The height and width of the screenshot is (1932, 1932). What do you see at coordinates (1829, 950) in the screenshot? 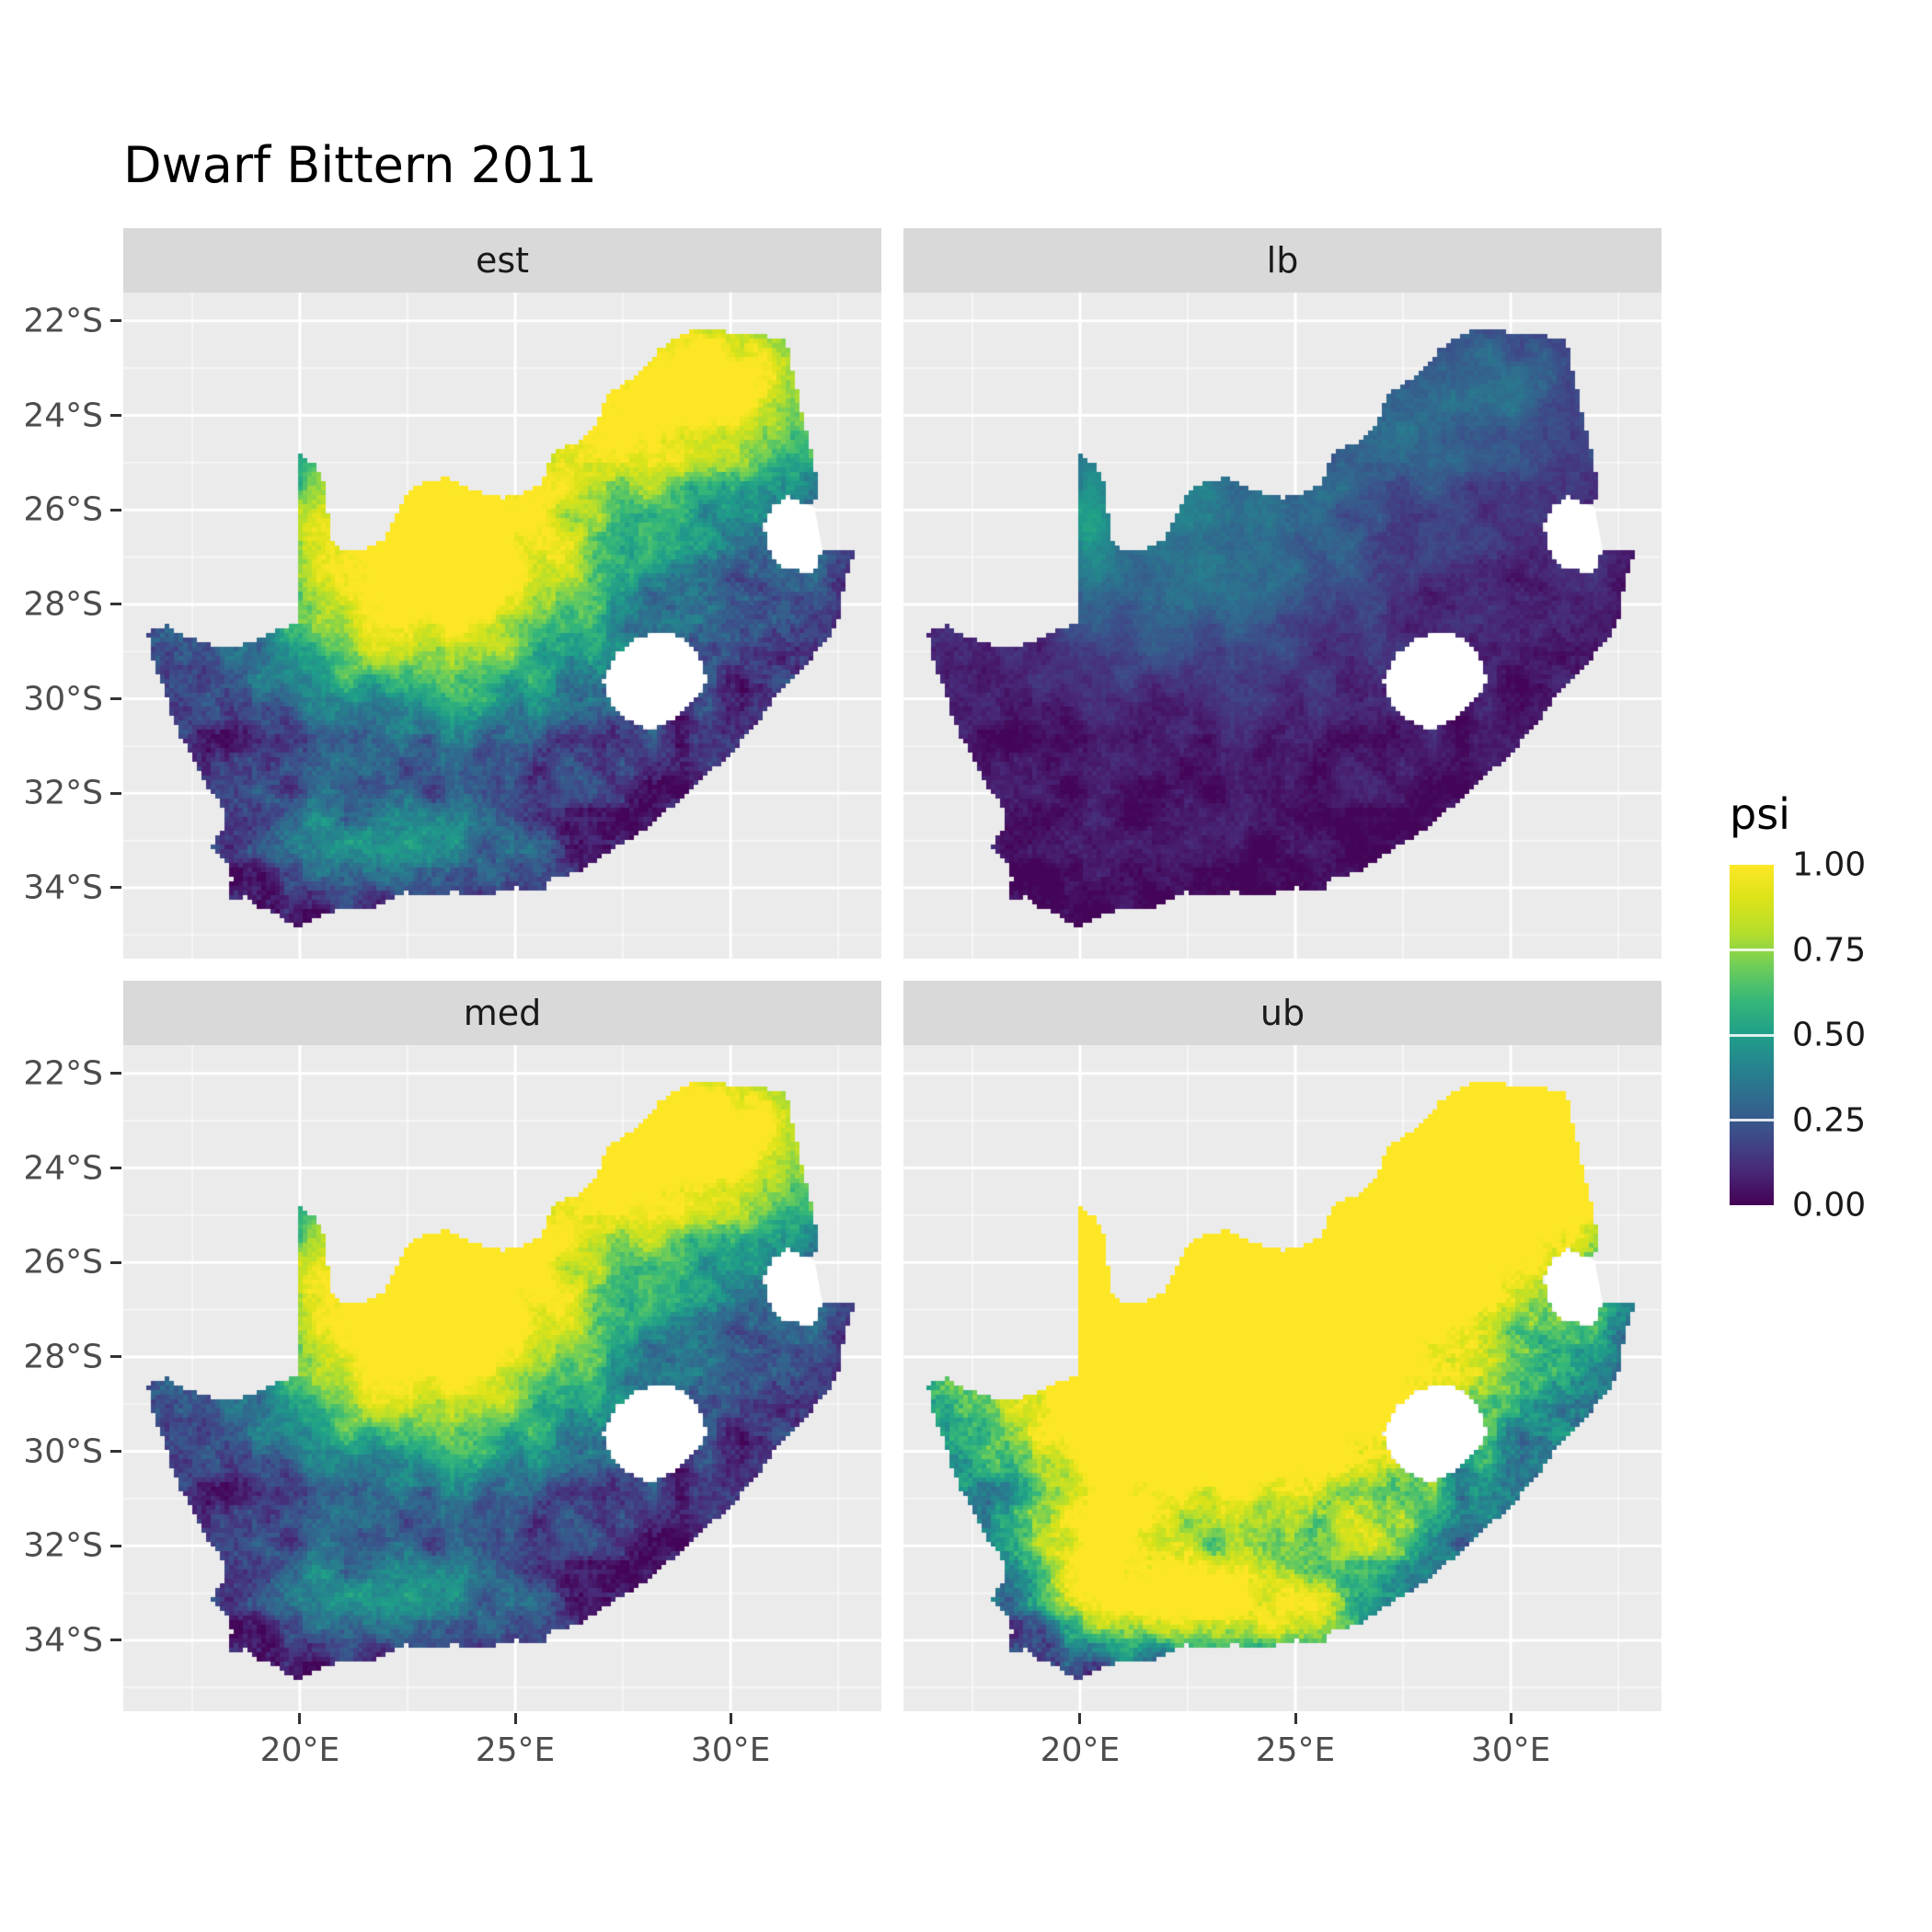
I see `legend-break-label: 0.75` at bounding box center [1829, 950].